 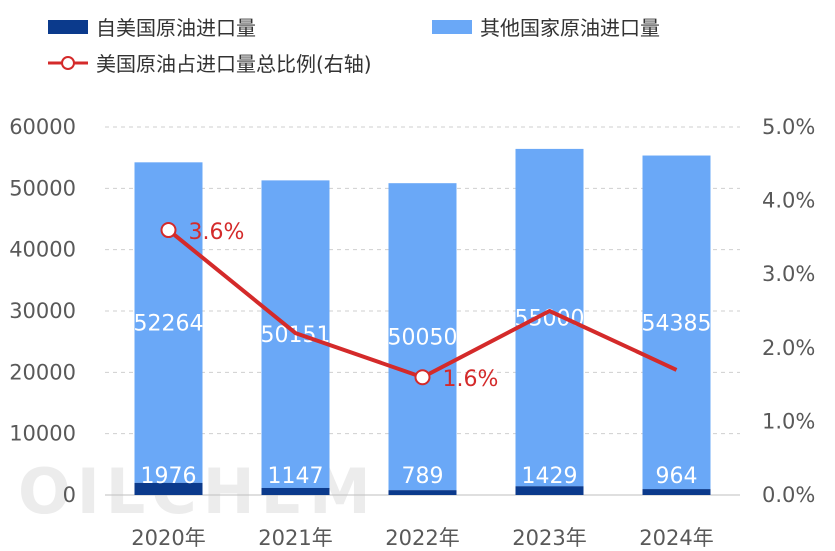 I want to click on y2-tick-label: 3.0%, so click(x=788, y=274).